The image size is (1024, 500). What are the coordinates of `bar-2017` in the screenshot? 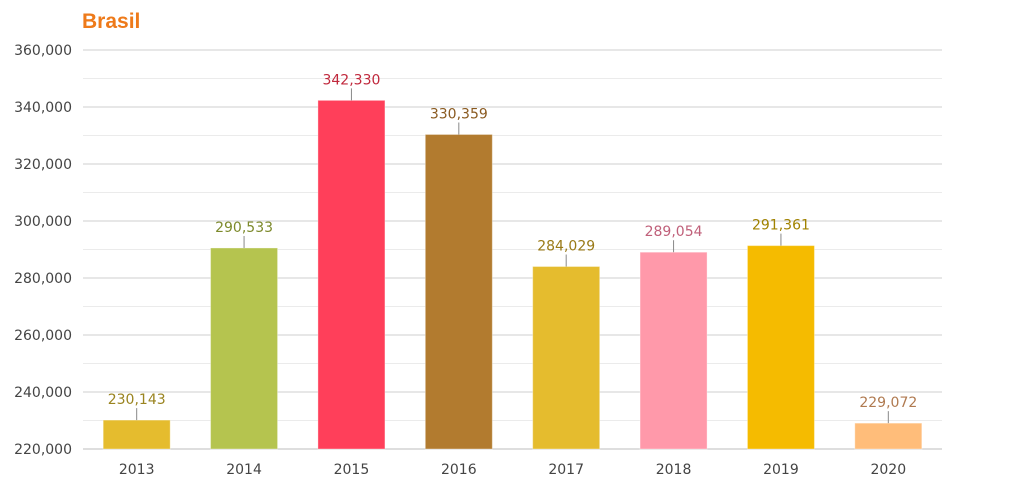 It's located at (566, 358).